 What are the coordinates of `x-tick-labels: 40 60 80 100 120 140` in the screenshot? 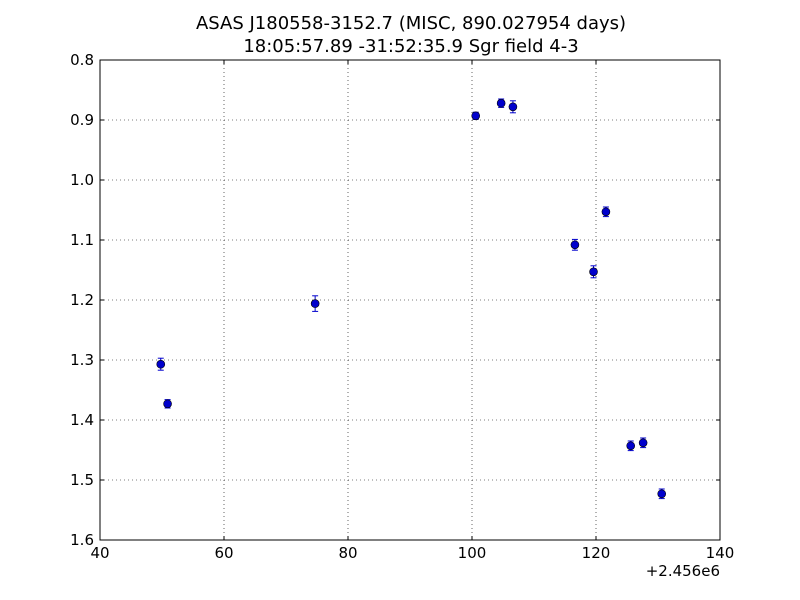 It's located at (412, 553).